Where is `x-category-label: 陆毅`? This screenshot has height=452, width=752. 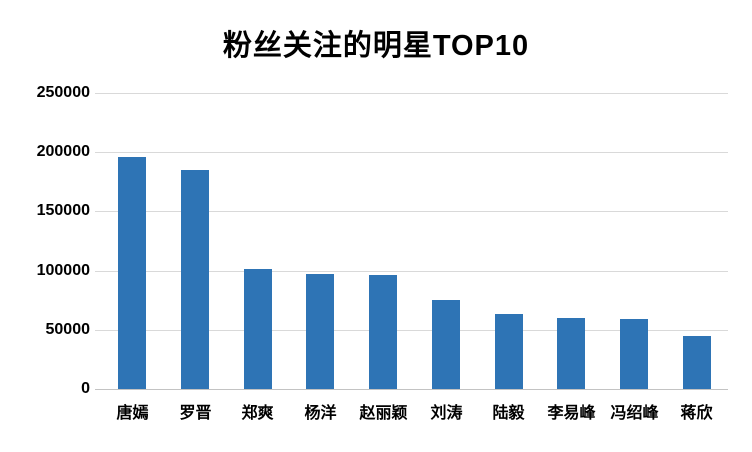 x-category-label: 陆毅 is located at coordinates (508, 413).